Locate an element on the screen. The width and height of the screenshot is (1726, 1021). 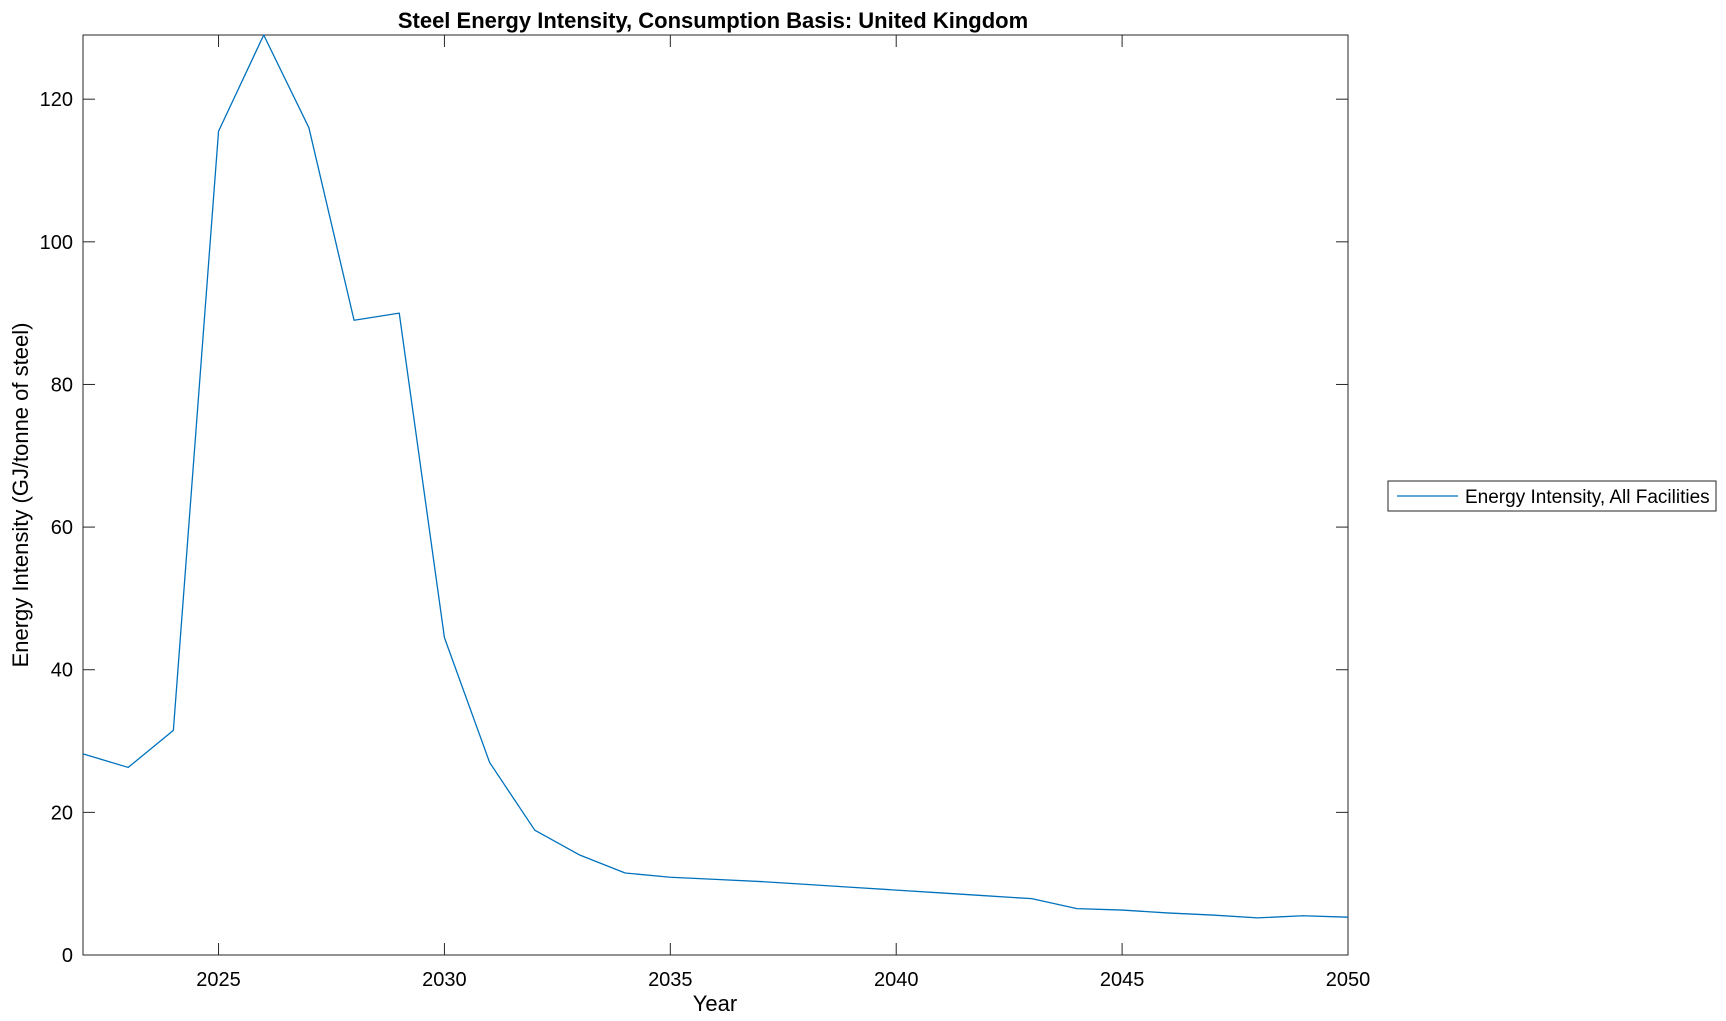
legend-label: Energy Intensity, All Facilities is located at coordinates (1587, 497).